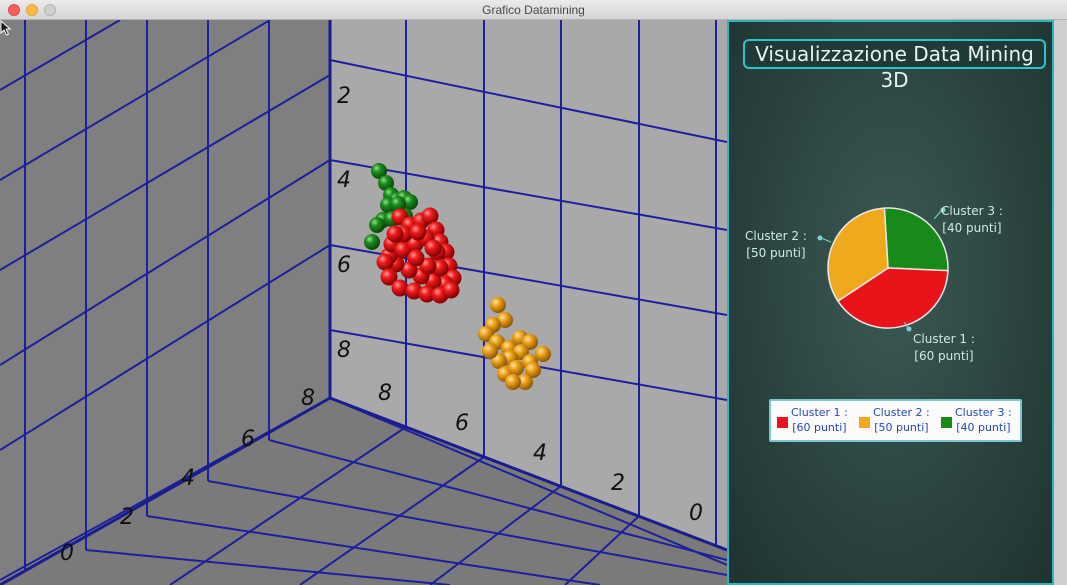 The height and width of the screenshot is (585, 1067). Describe the element at coordinates (385, 393) in the screenshot. I see `floor-tick: 8` at that location.